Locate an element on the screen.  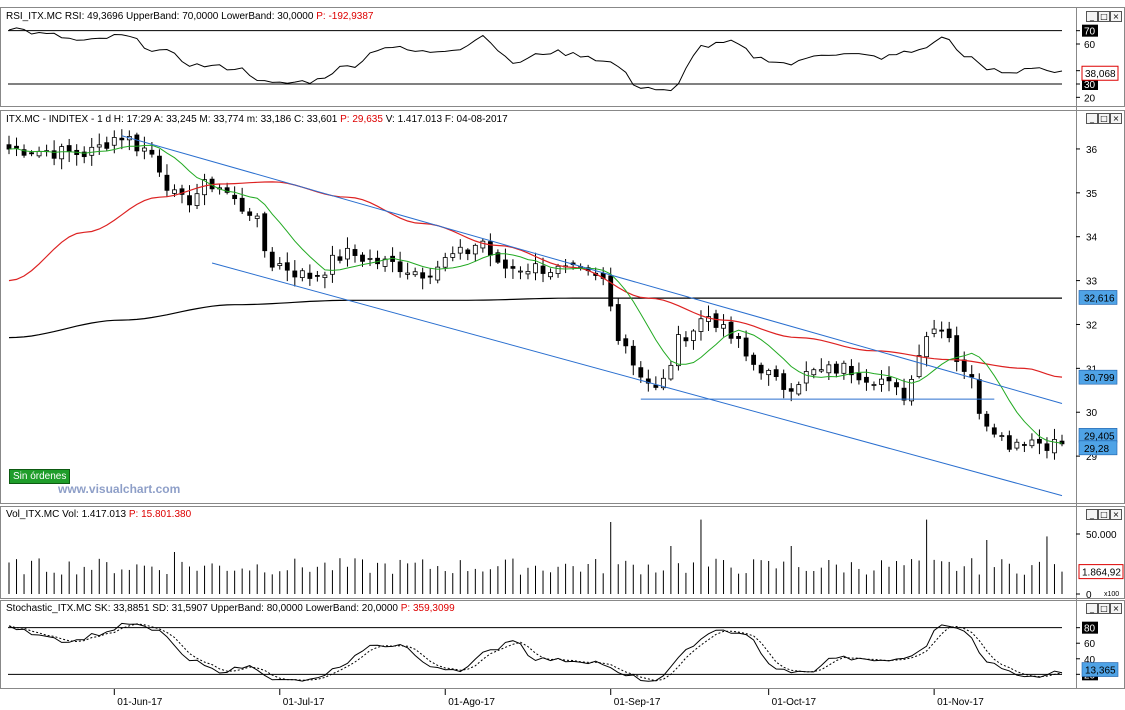
volume-value-badge: 1.864,92 is located at coordinates (1101, 572).